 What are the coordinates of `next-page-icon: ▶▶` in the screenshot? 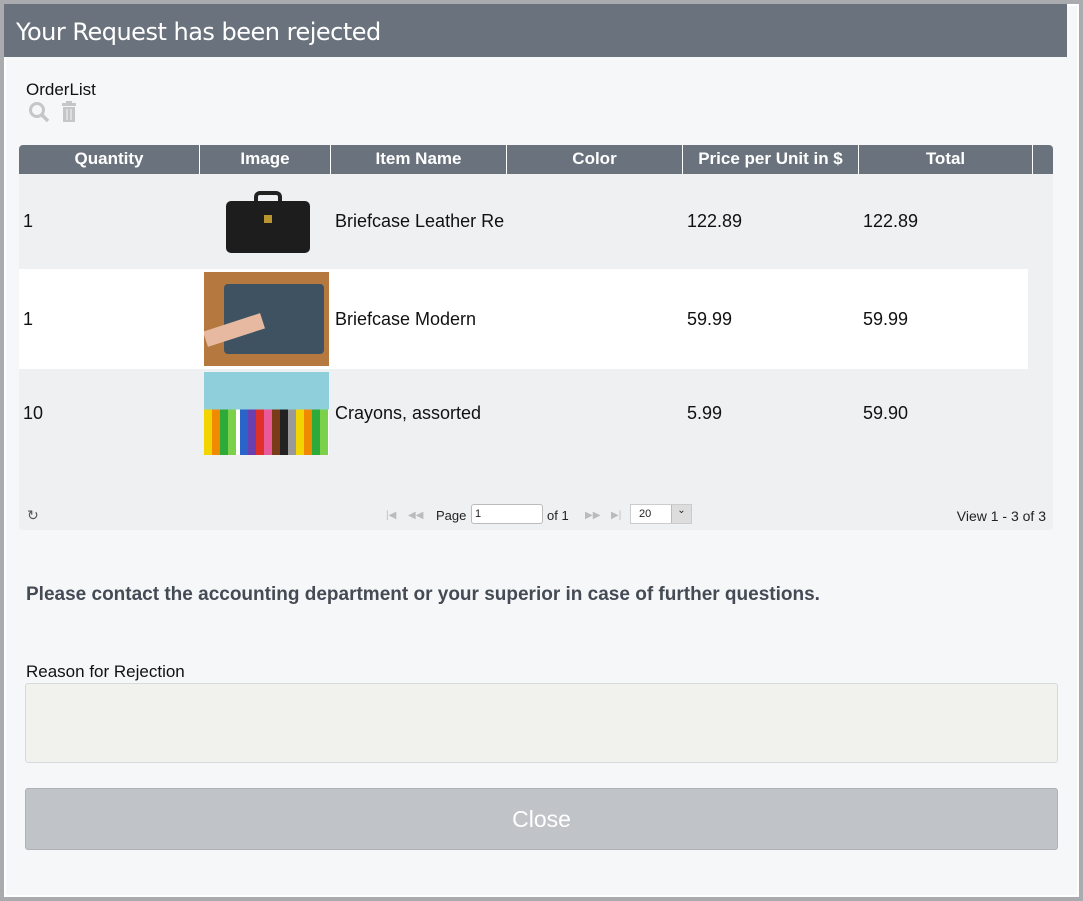 It's located at (593, 515).